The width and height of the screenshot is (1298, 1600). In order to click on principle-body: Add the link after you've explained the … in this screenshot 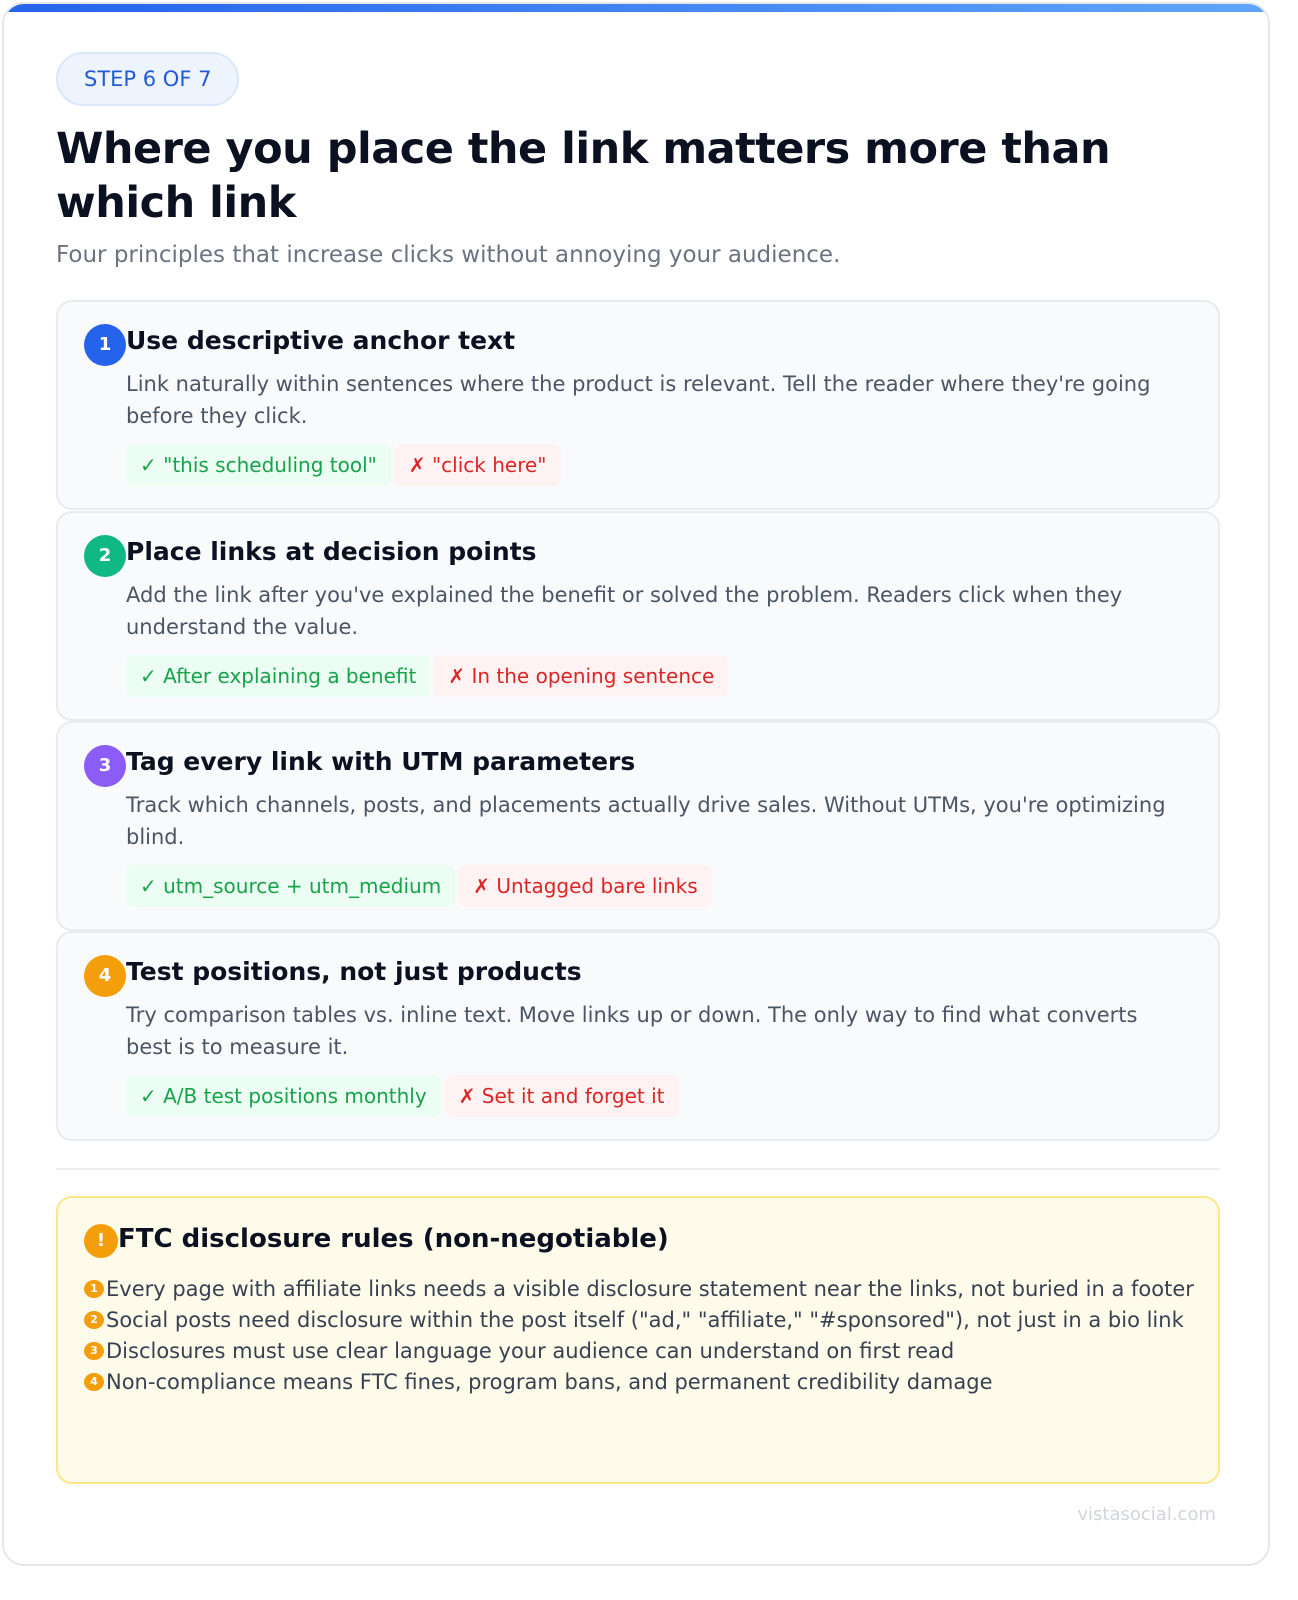, I will do `click(624, 611)`.